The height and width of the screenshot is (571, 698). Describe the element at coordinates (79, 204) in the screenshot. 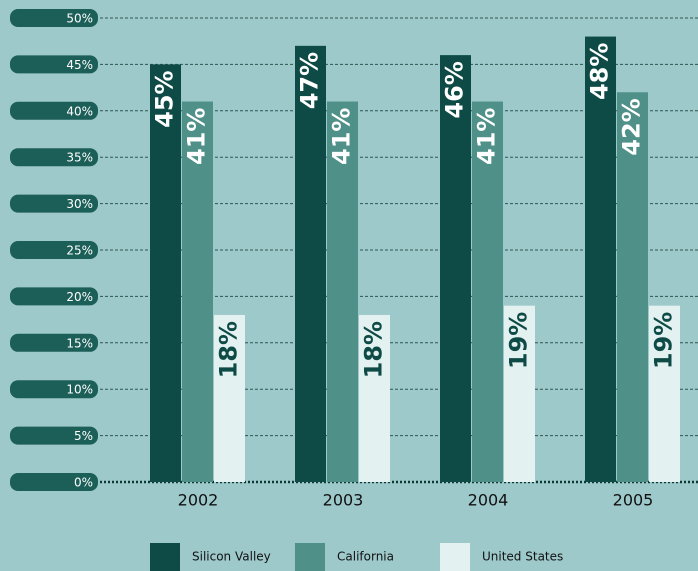

I see `y-tick-label: 30%` at that location.